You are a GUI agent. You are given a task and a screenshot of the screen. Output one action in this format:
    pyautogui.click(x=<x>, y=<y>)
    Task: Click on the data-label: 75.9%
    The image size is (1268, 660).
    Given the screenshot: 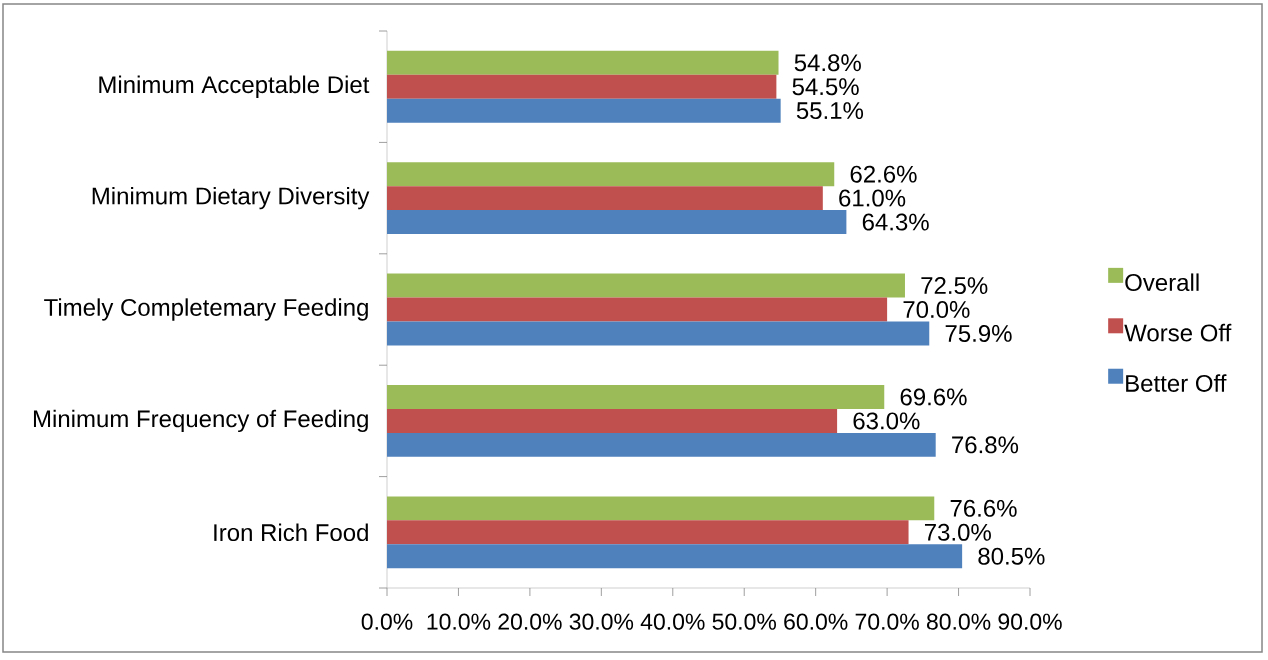 What is the action you would take?
    pyautogui.click(x=978, y=333)
    